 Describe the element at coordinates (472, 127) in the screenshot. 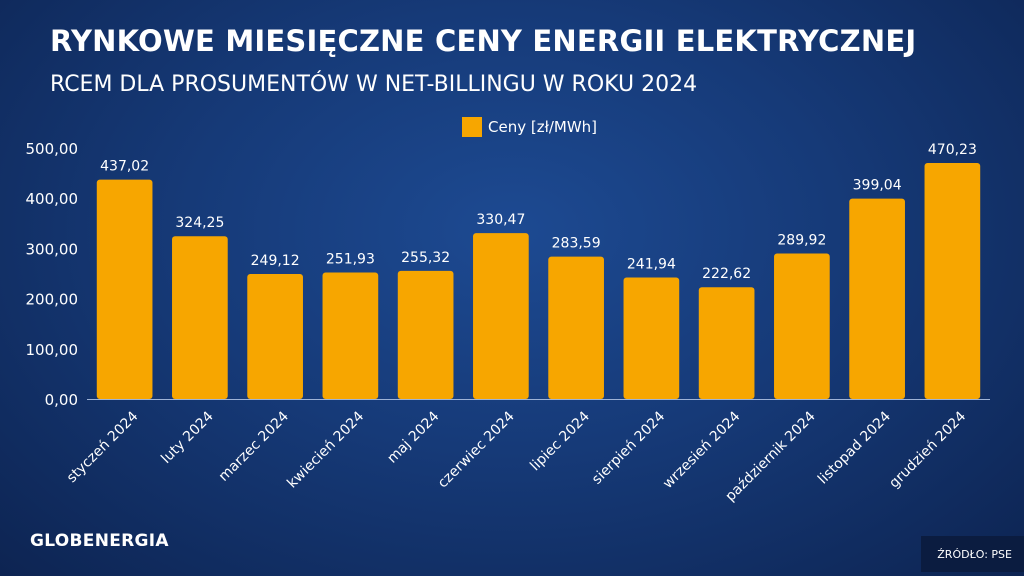

I see `legend-swatch` at that location.